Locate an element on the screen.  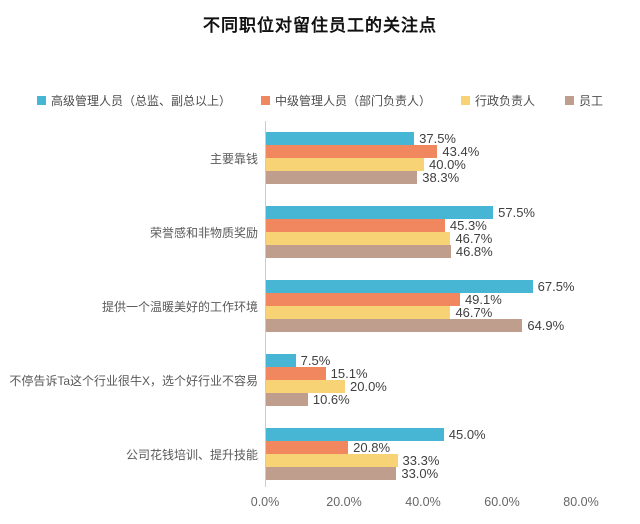
bar-line: 43.4% is located at coordinates (372, 151).